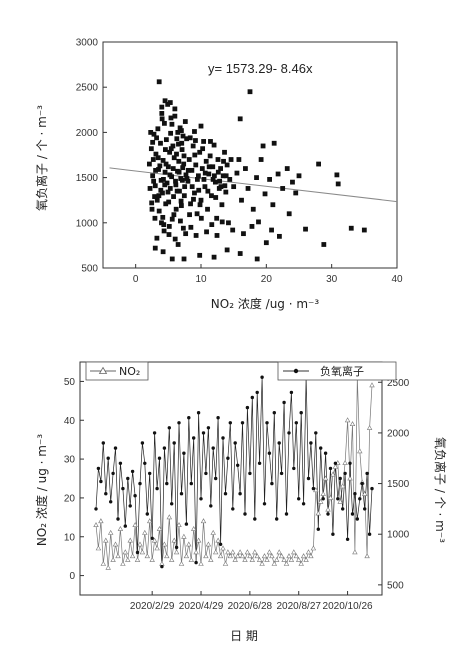  Describe the element at coordinates (332, 279) in the screenshot. I see `x-tick-label: 30` at that location.